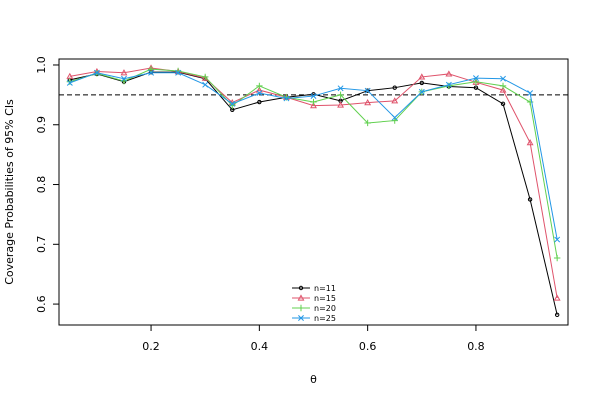  Describe the element at coordinates (41, 304) in the screenshot. I see `y-tick-label: 0.6` at that location.